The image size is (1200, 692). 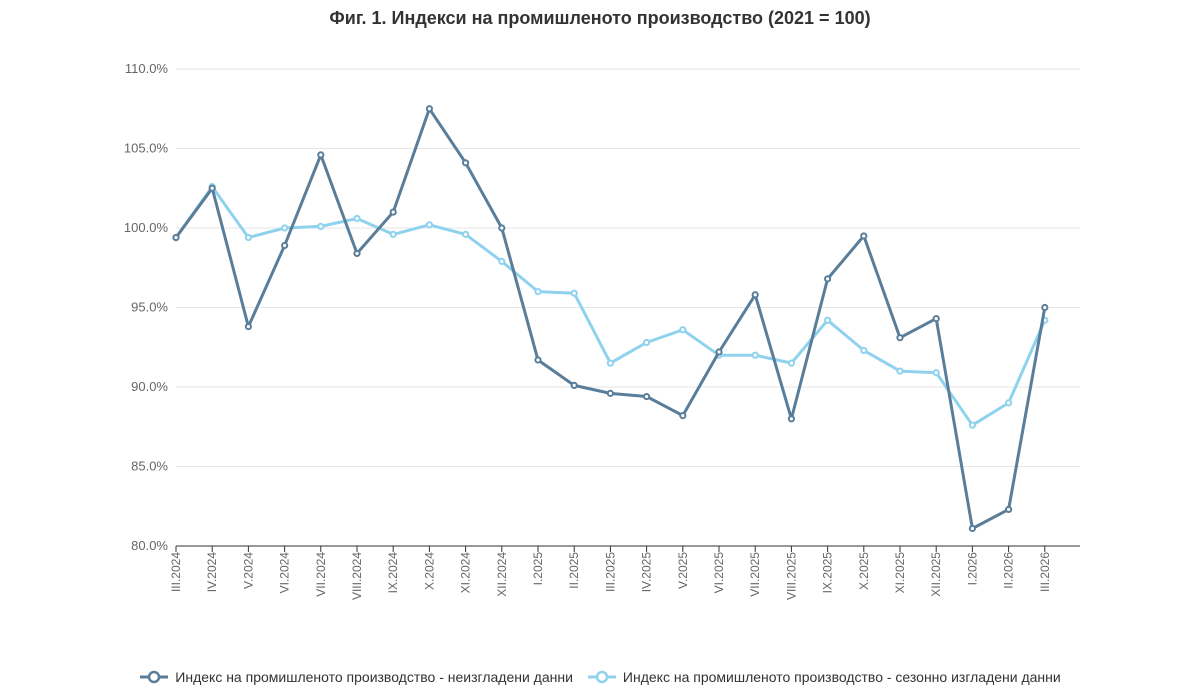 I want to click on x-tick-label: II.2025, so click(x=574, y=570).